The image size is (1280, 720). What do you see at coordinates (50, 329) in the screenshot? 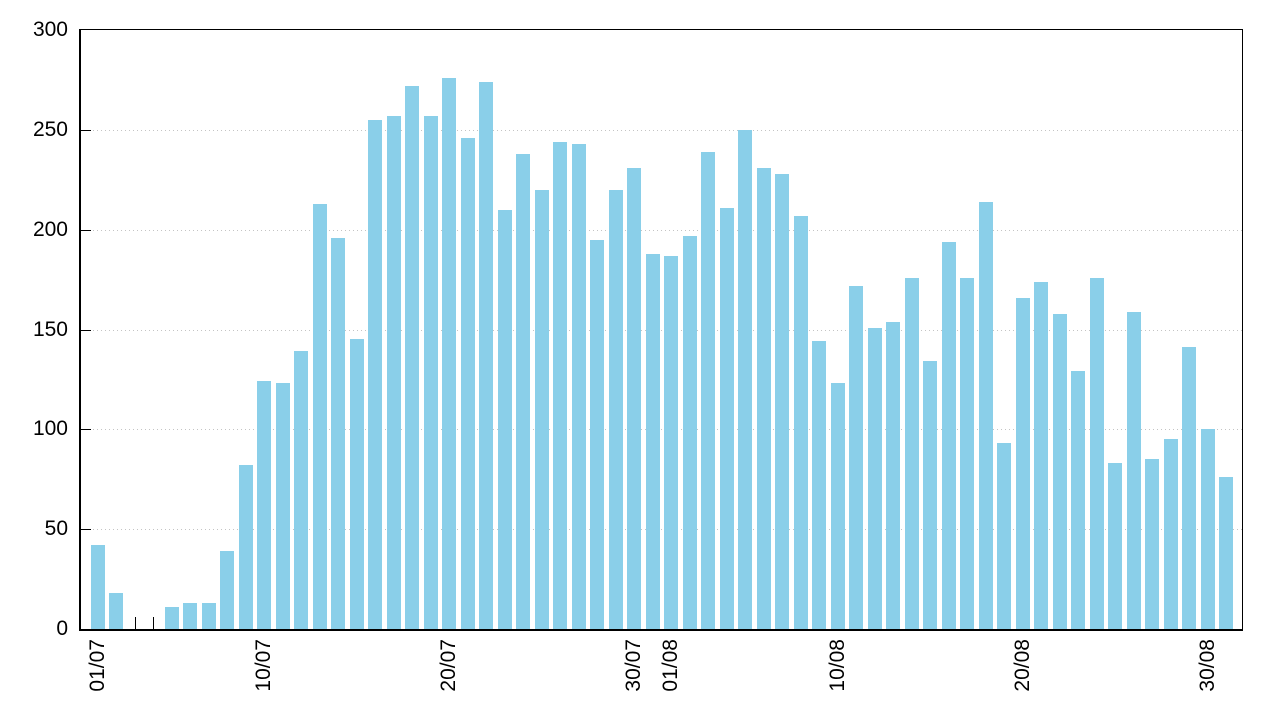
I see `y-axis-tick-label: 150` at bounding box center [50, 329].